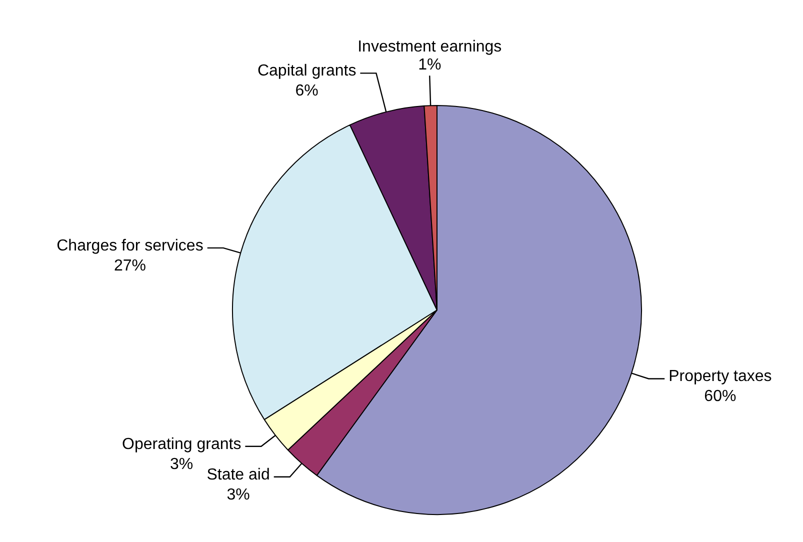 This screenshot has height=542, width=803. What do you see at coordinates (720, 377) in the screenshot?
I see `slice-label: Property taxes` at bounding box center [720, 377].